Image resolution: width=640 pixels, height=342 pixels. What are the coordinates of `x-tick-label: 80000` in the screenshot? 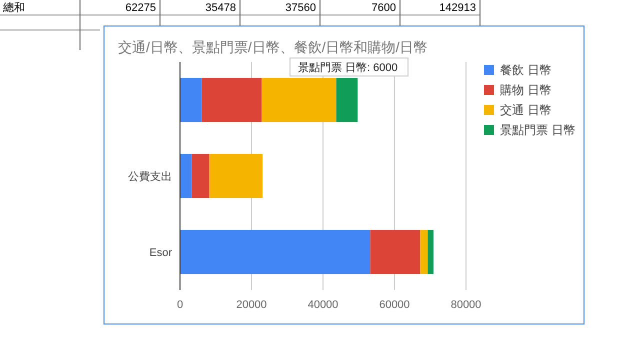 It's located at (466, 305).